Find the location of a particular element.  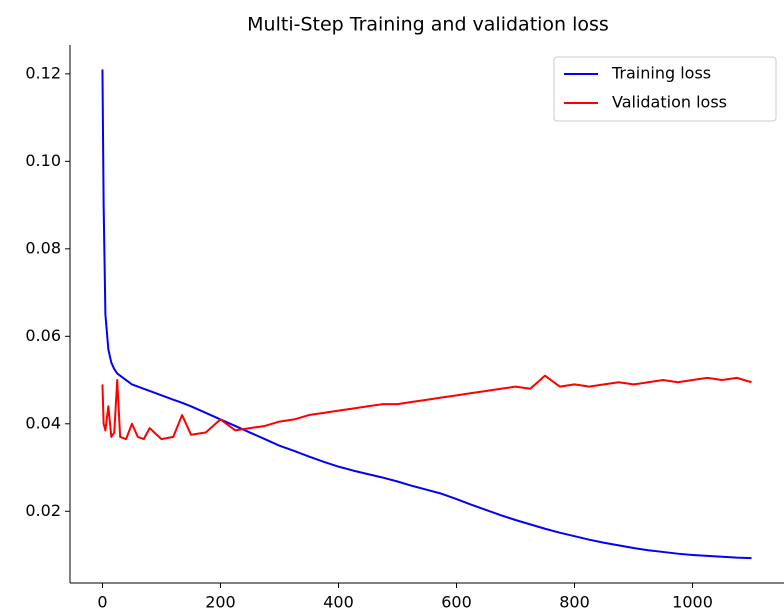

x-tick-label: 600 is located at coordinates (456, 602).